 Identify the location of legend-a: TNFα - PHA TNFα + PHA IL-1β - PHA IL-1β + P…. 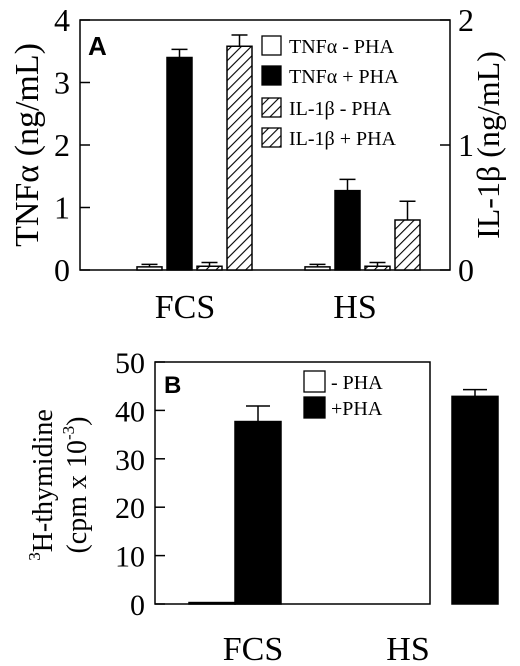
(330, 92).